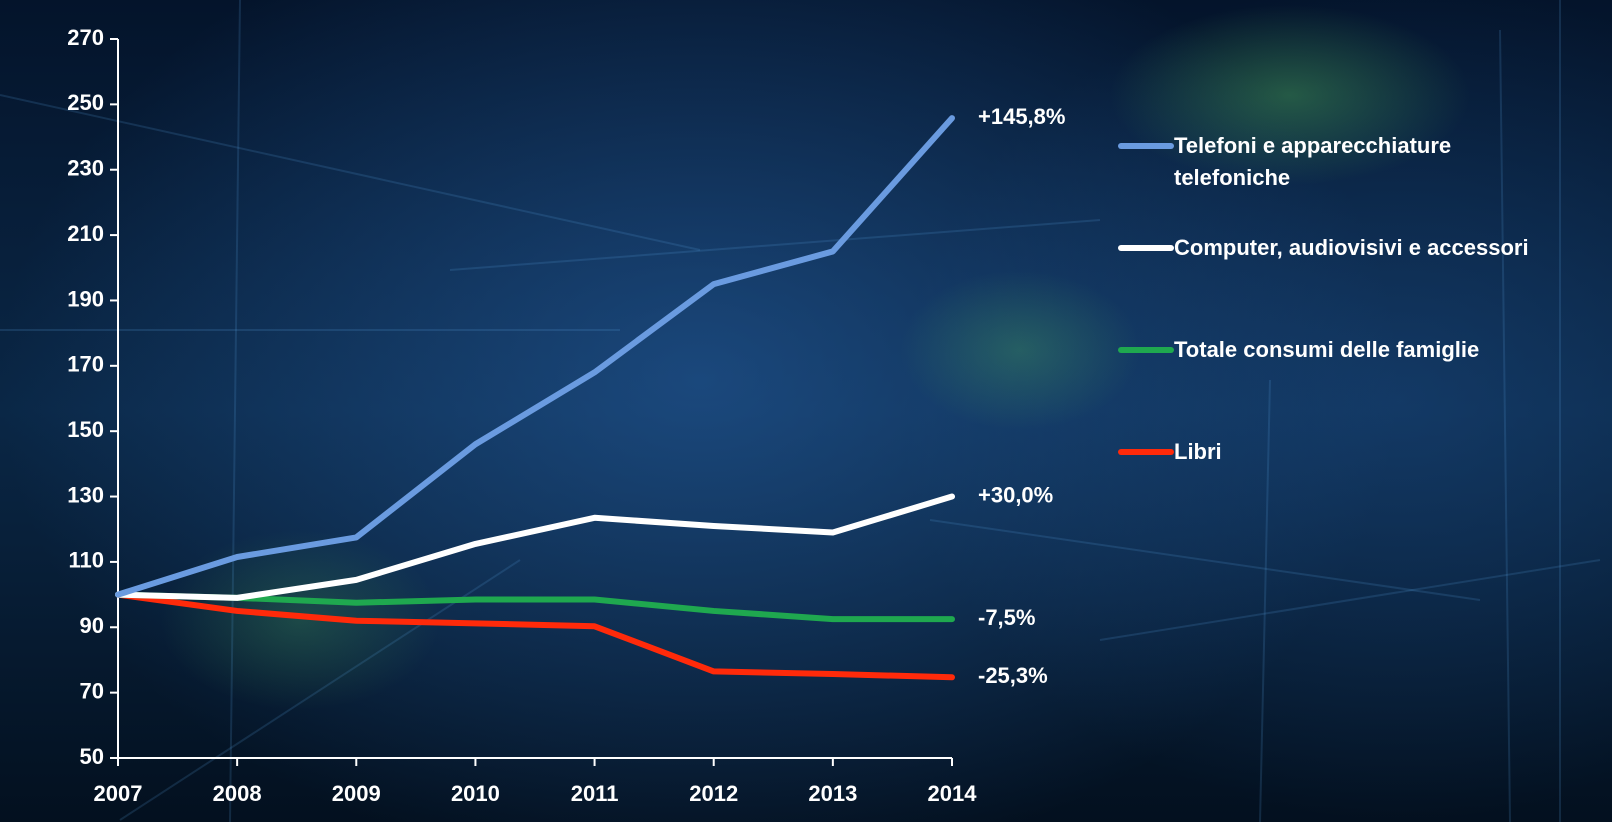 The width and height of the screenshot is (1612, 822). Describe the element at coordinates (237, 793) in the screenshot. I see `x-tick-label: 2008` at that location.